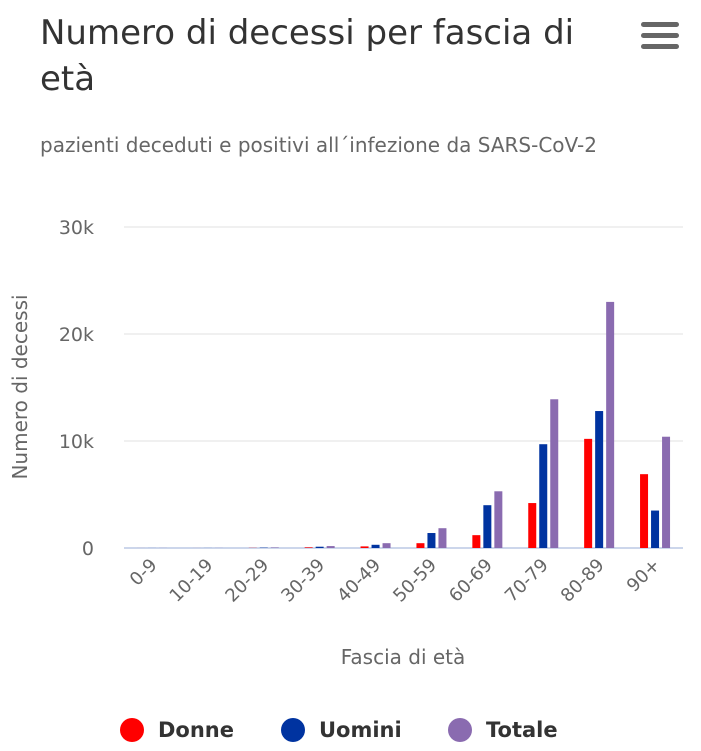 This screenshot has height=751, width=701. I want to click on y-axis-tick-labels: 0 10k 20k 30k, so click(76, 388).